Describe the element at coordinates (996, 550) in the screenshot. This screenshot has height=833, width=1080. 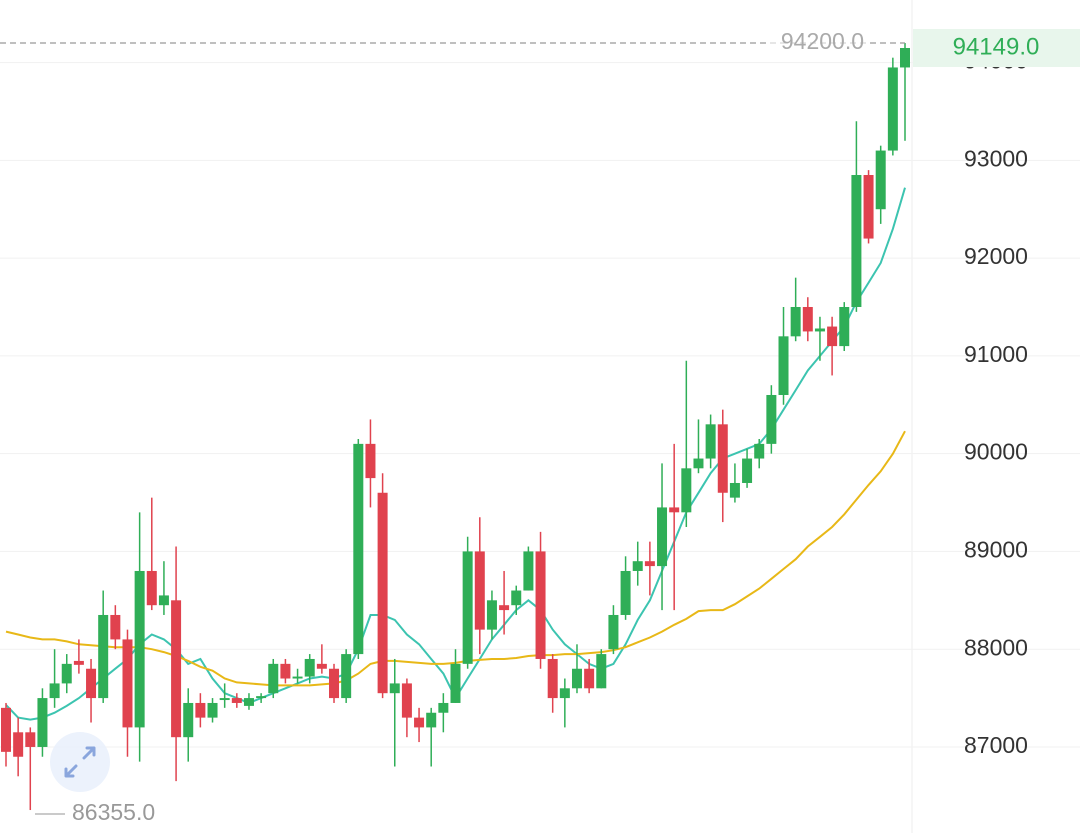
I see `y-tick-label: 89000` at that location.